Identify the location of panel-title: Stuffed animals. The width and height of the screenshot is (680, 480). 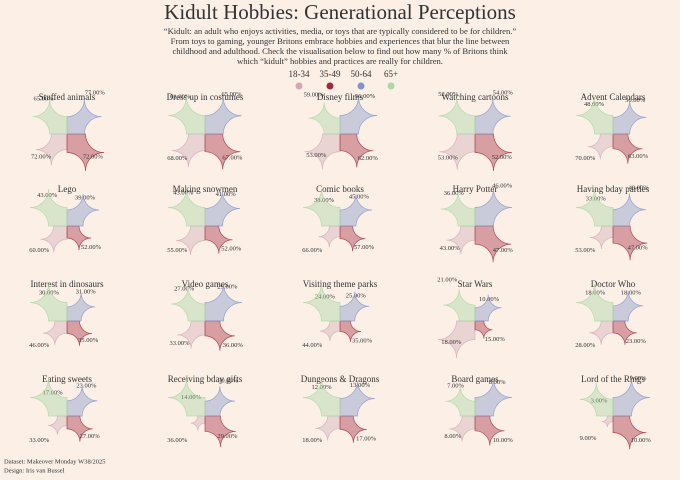
(67, 97).